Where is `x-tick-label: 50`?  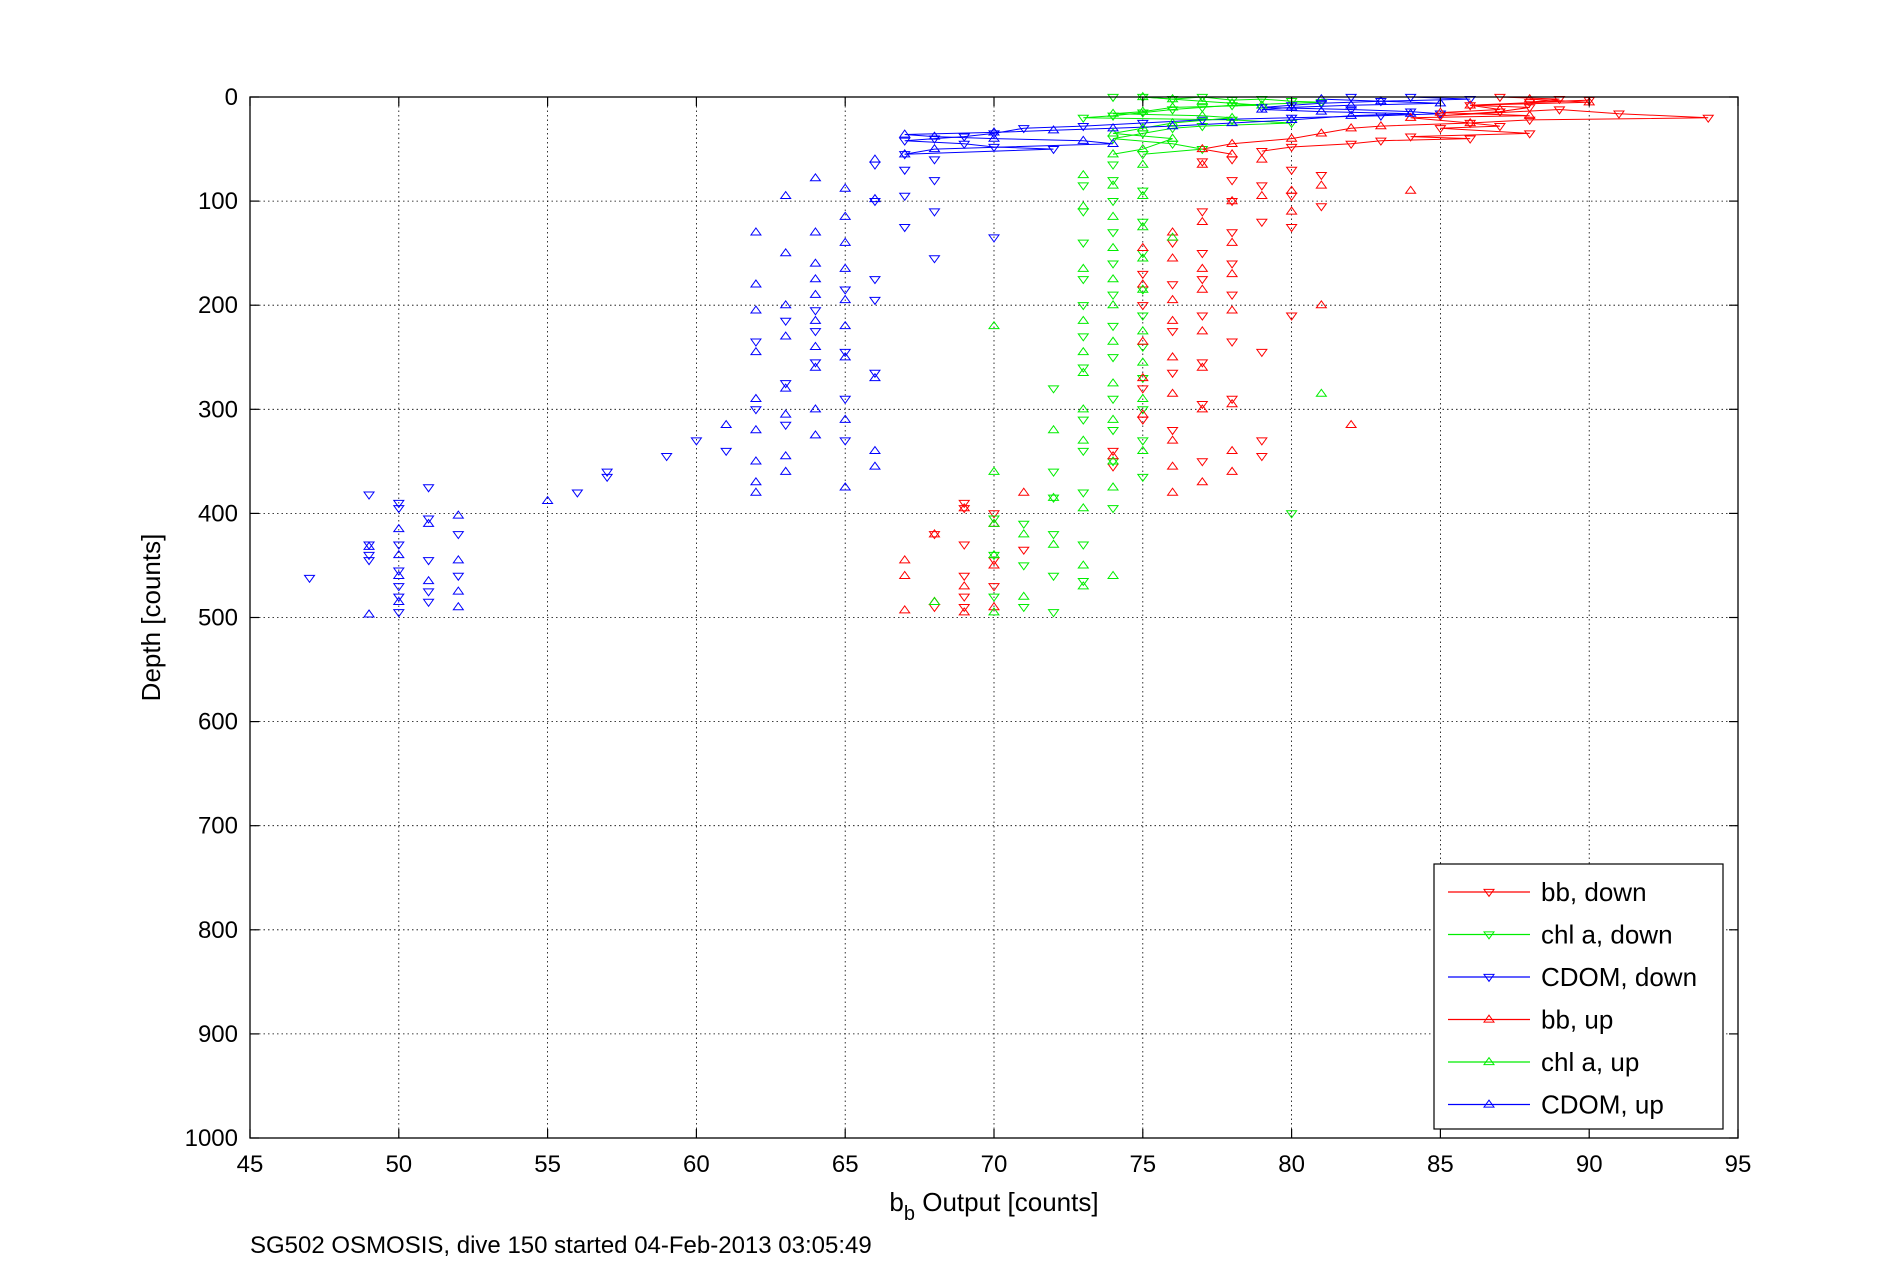
x-tick-label: 50 is located at coordinates (398, 1164).